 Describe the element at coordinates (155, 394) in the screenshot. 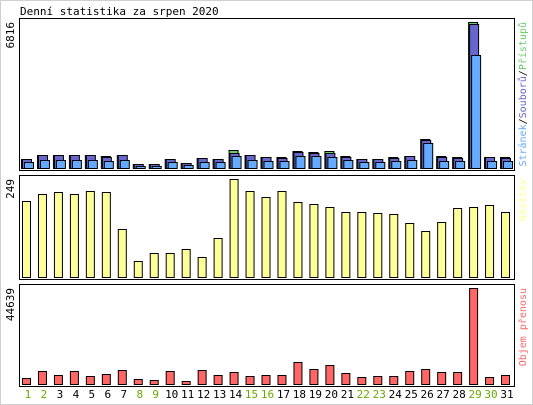

I see `x-tick-day-9: 9` at that location.